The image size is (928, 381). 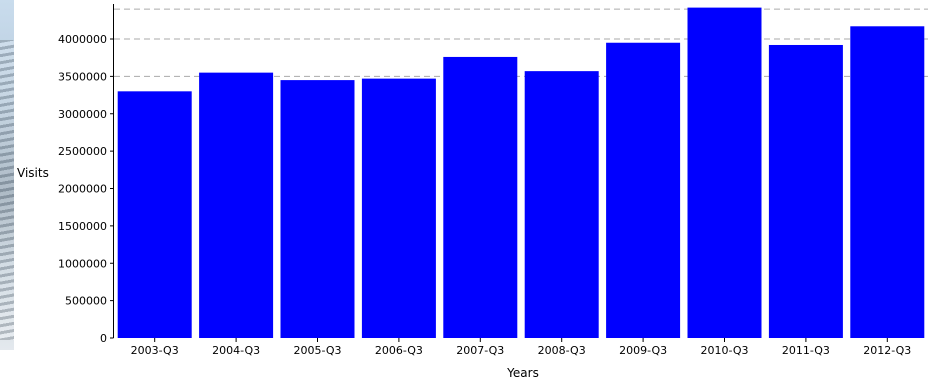 I want to click on y-tick-label: 1500000, so click(x=82, y=226).